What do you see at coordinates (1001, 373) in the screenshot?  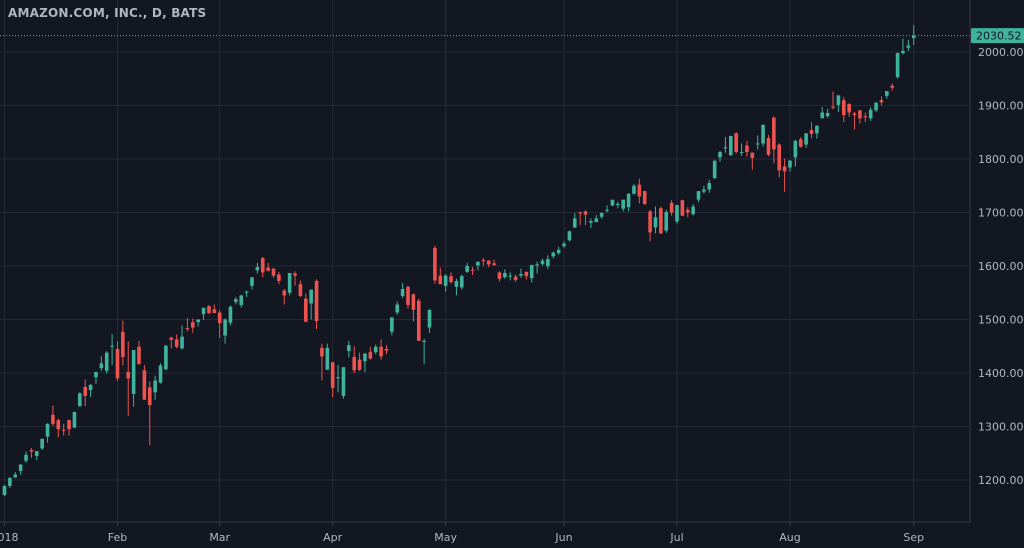 I see `y-tick-label: 1400.00` at bounding box center [1001, 373].